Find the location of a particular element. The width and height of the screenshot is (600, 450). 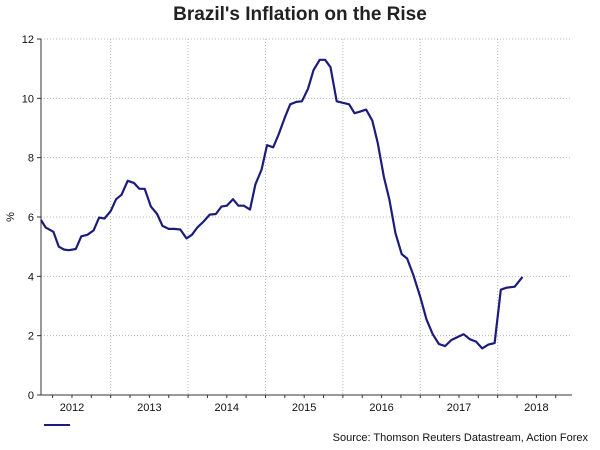

y-tick-label: 8 is located at coordinates (31, 159).